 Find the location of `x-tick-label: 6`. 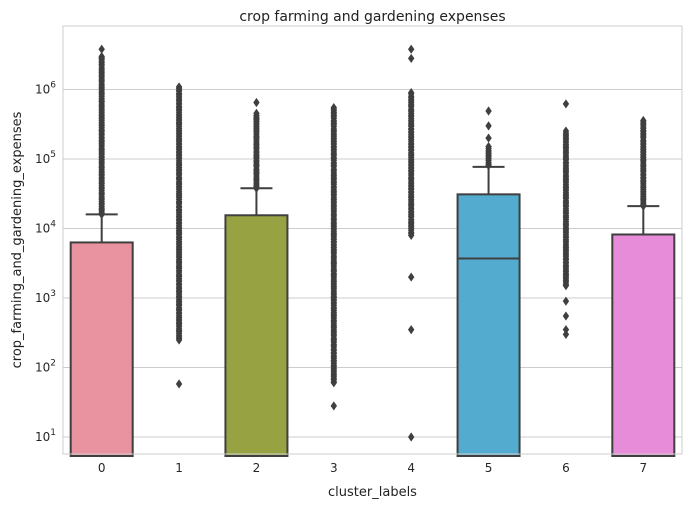

x-tick-label: 6 is located at coordinates (566, 468).